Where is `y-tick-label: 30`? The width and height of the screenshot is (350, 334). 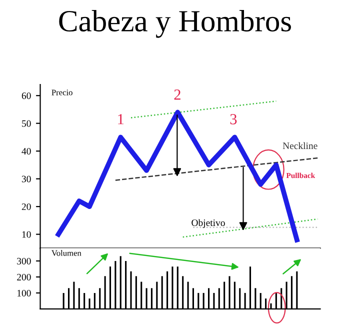 y-tick-label: 30 is located at coordinates (26, 179).